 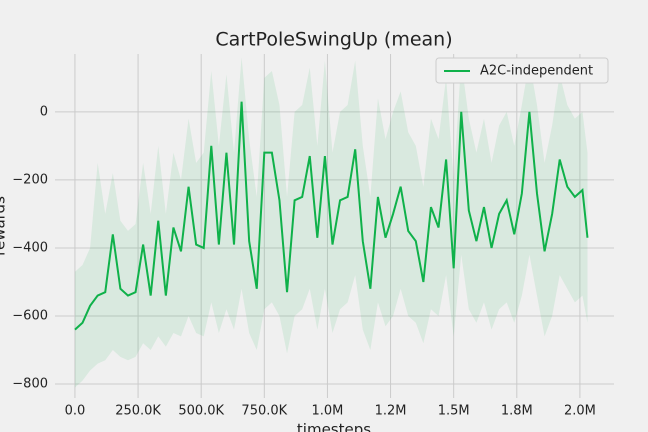 I want to click on legend-box, so click(x=522, y=70).